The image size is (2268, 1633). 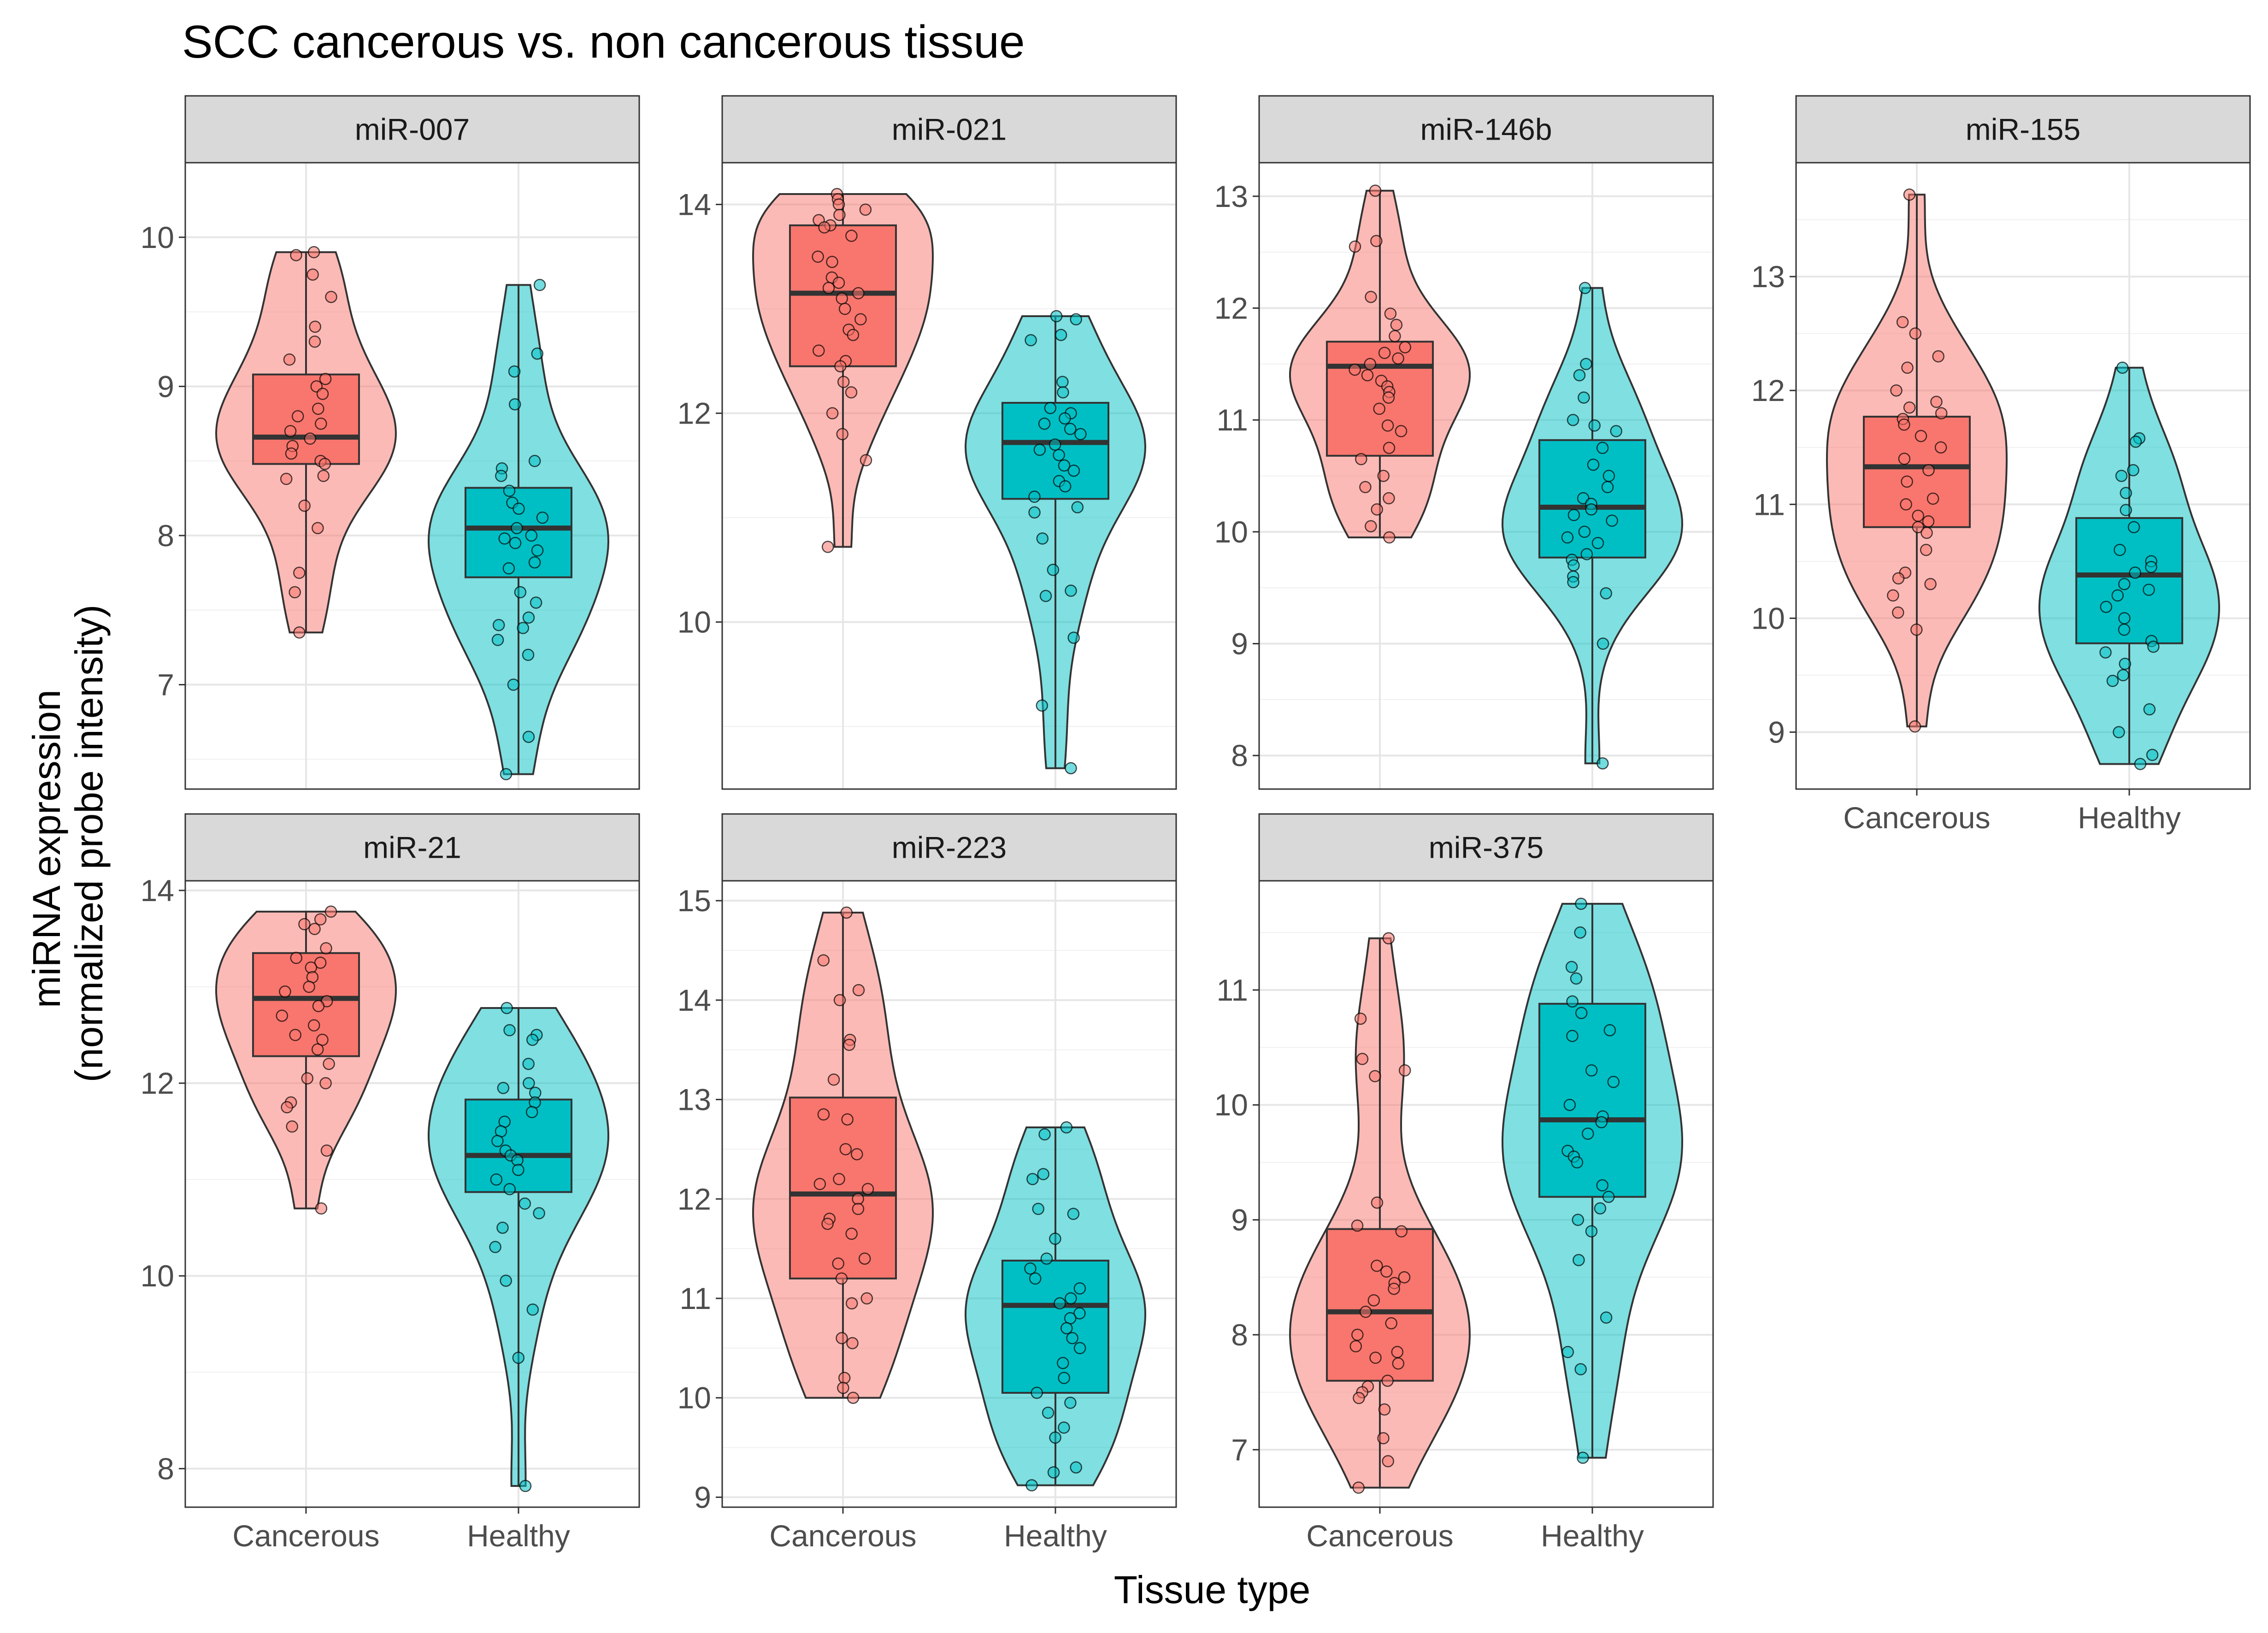 What do you see at coordinates (1239, 1335) in the screenshot?
I see `y-tick-label: 8` at bounding box center [1239, 1335].